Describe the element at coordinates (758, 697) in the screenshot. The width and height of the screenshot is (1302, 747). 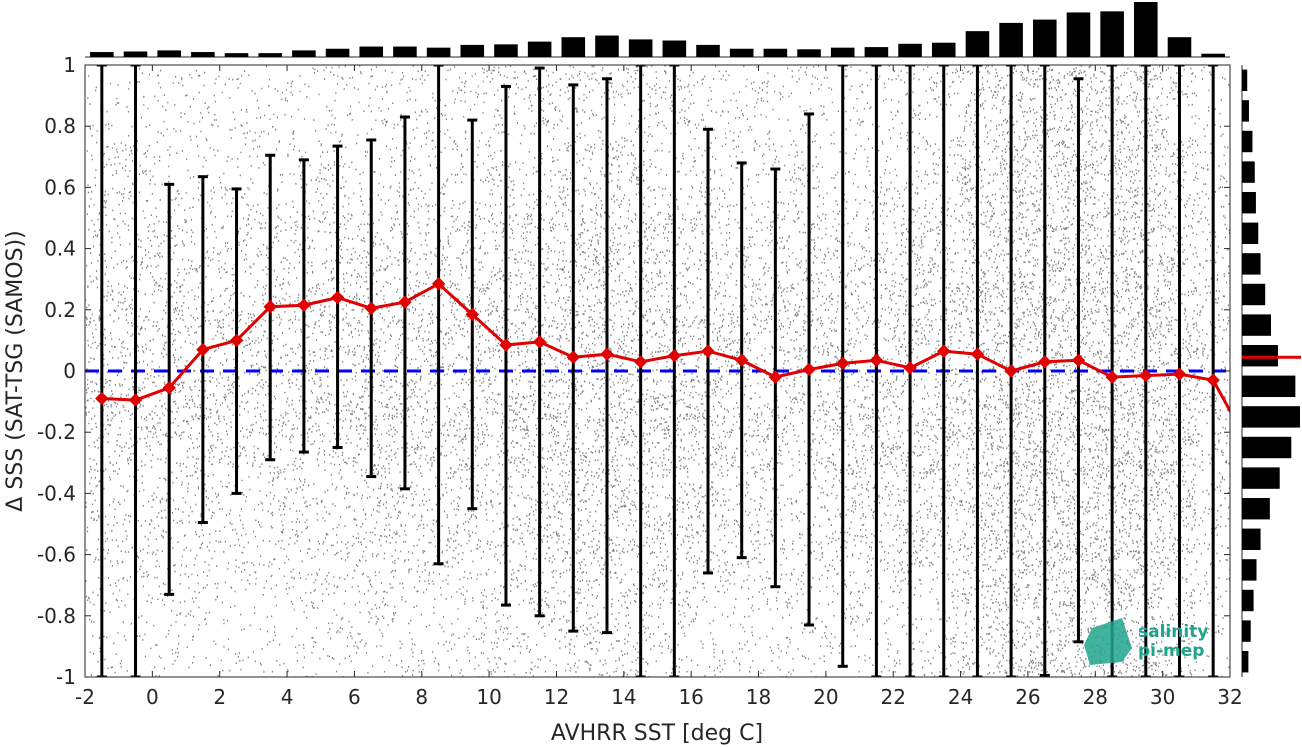
I see `x-tick-label: 18` at that location.